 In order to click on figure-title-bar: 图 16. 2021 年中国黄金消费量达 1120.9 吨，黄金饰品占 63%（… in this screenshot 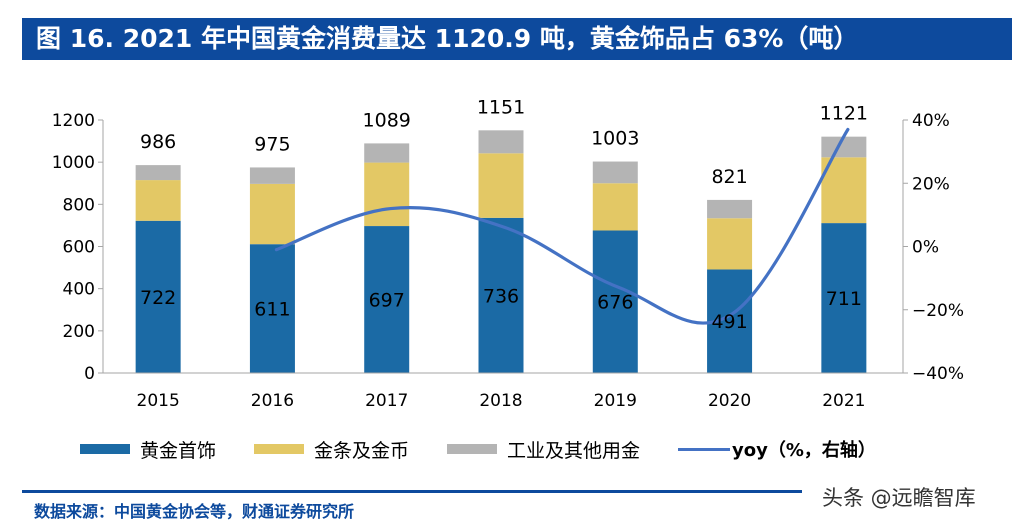, I will do `click(517, 39)`.